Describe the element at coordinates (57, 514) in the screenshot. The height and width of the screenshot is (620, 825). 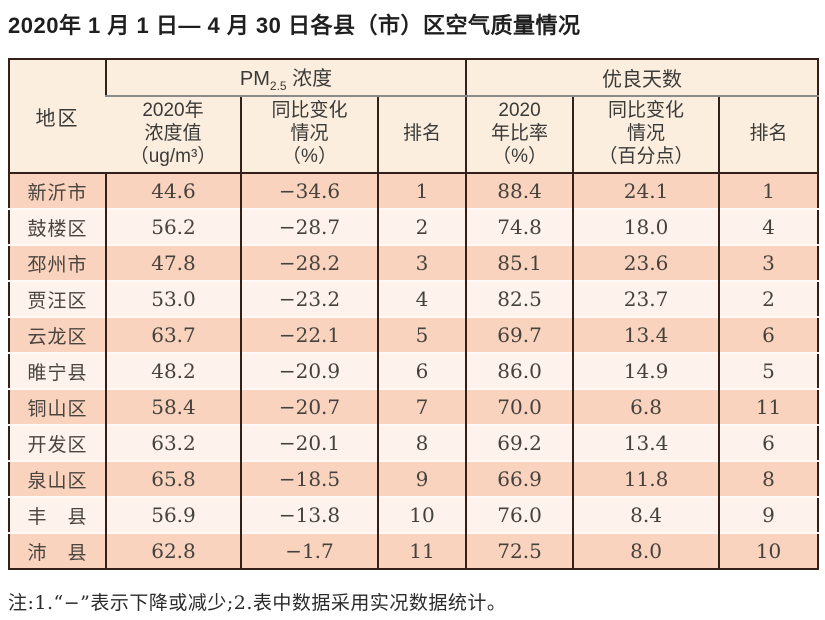
I see `region-cell: 丰 县` at that location.